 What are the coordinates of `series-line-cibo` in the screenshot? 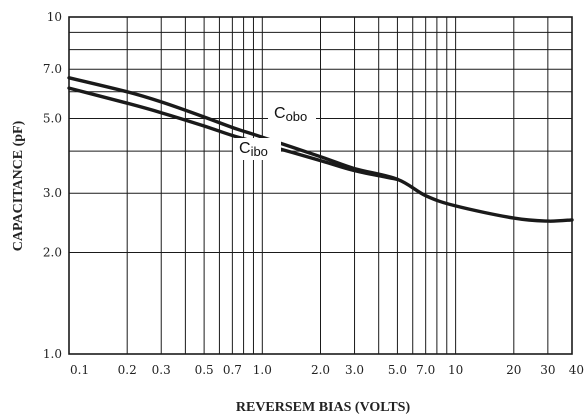 It's located at (233, 133).